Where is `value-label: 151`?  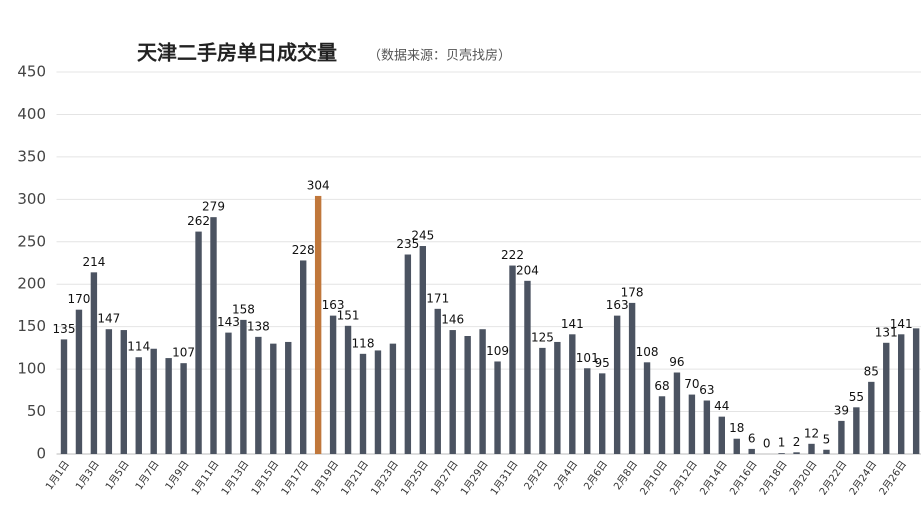 value-label: 151 is located at coordinates (348, 315).